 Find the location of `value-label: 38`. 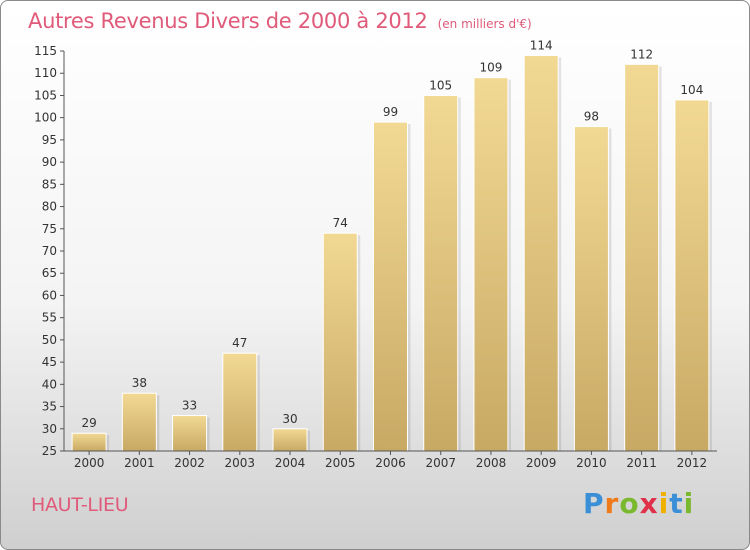

value-label: 38 is located at coordinates (139, 383).